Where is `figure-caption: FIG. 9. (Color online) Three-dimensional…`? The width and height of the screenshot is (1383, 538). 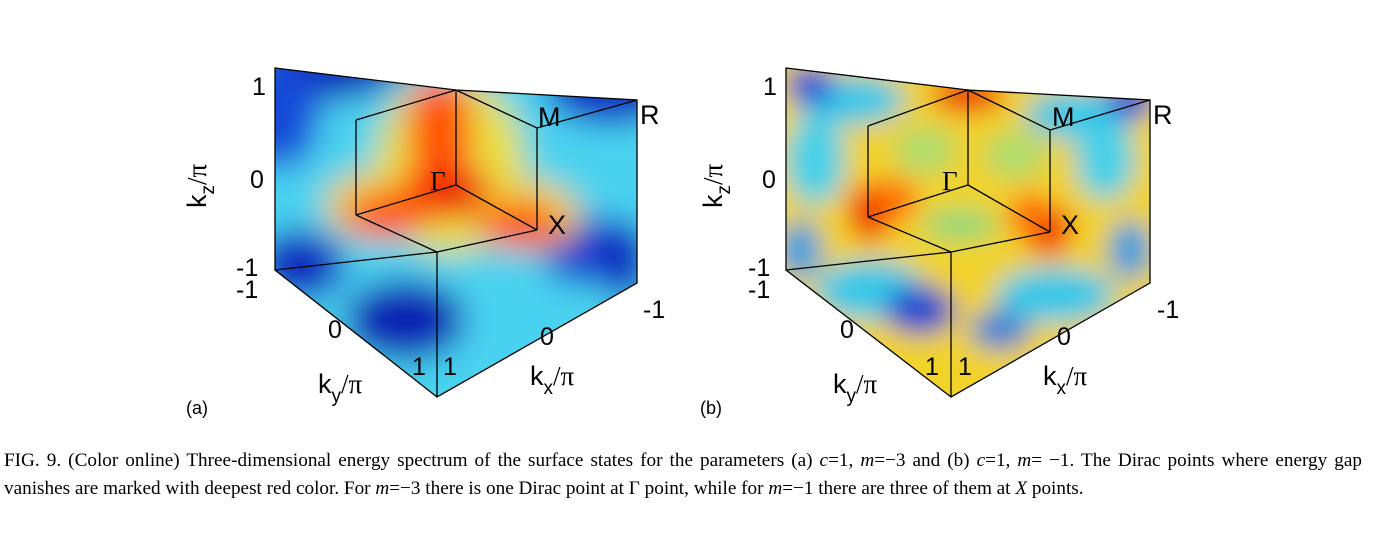
figure-caption: FIG. 9. (Color online) Three-dimensional… is located at coordinates (683, 474).